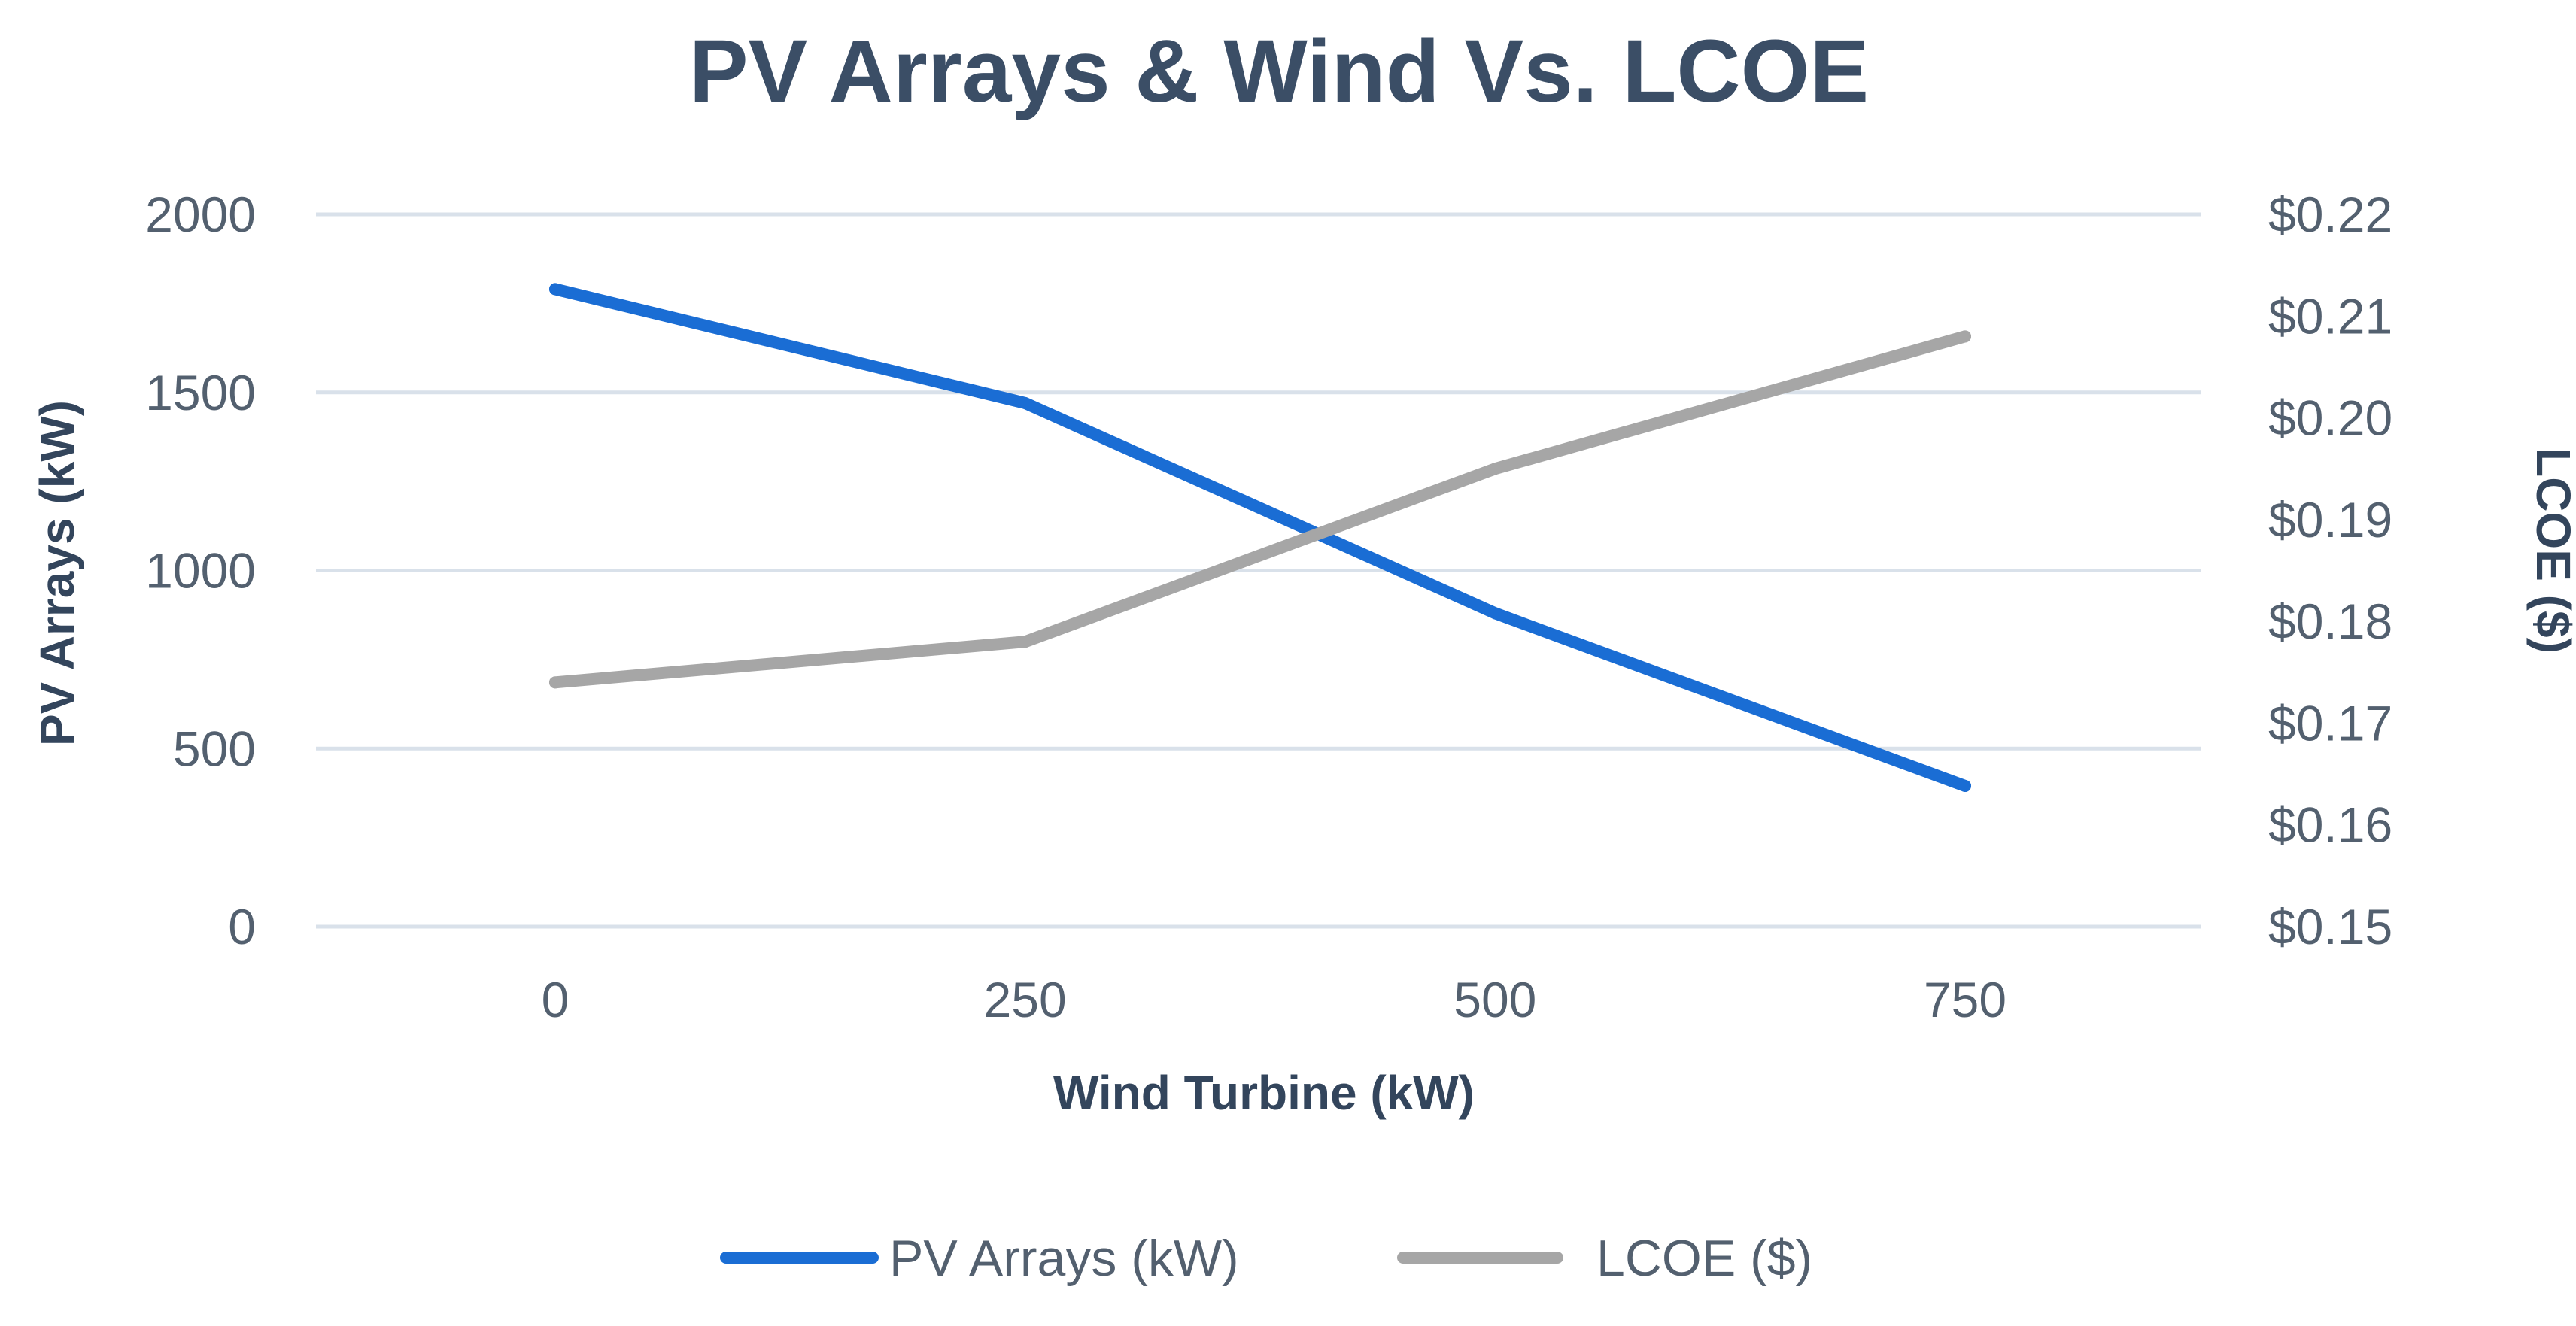 Image resolution: width=2576 pixels, height=1326 pixels. I want to click on y-axis-tick-labels: 0 500 1000 1500 2000, so click(201, 570).